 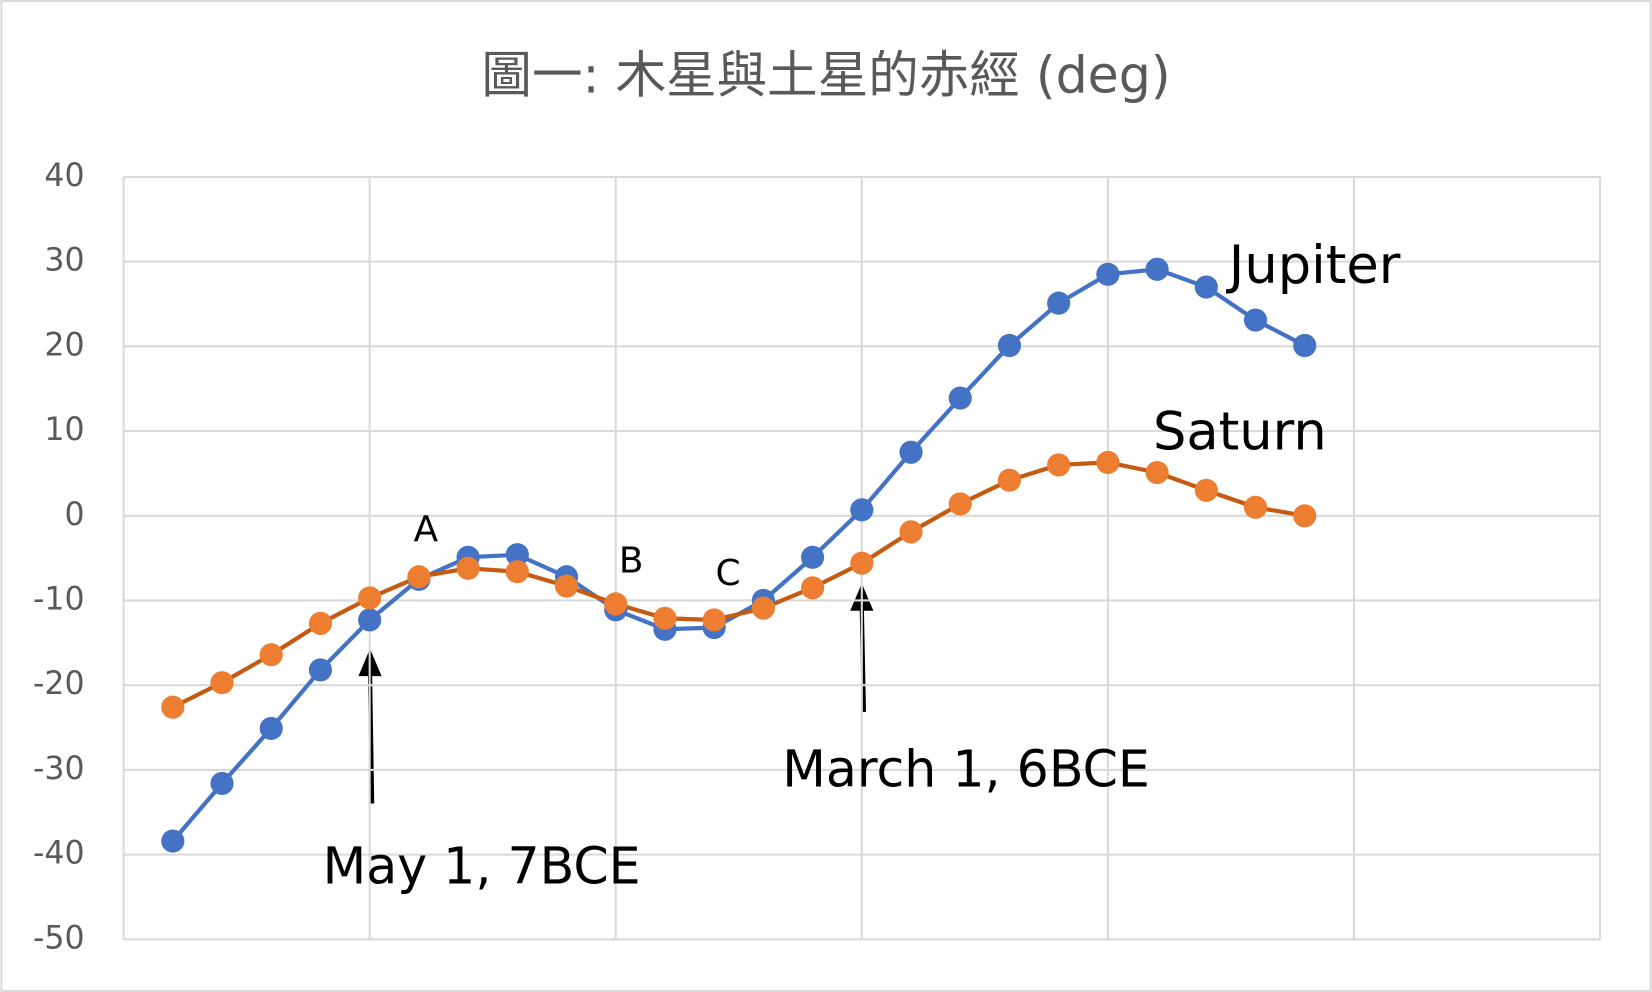 What do you see at coordinates (59, 769) in the screenshot?
I see `y-tick-label: -30` at bounding box center [59, 769].